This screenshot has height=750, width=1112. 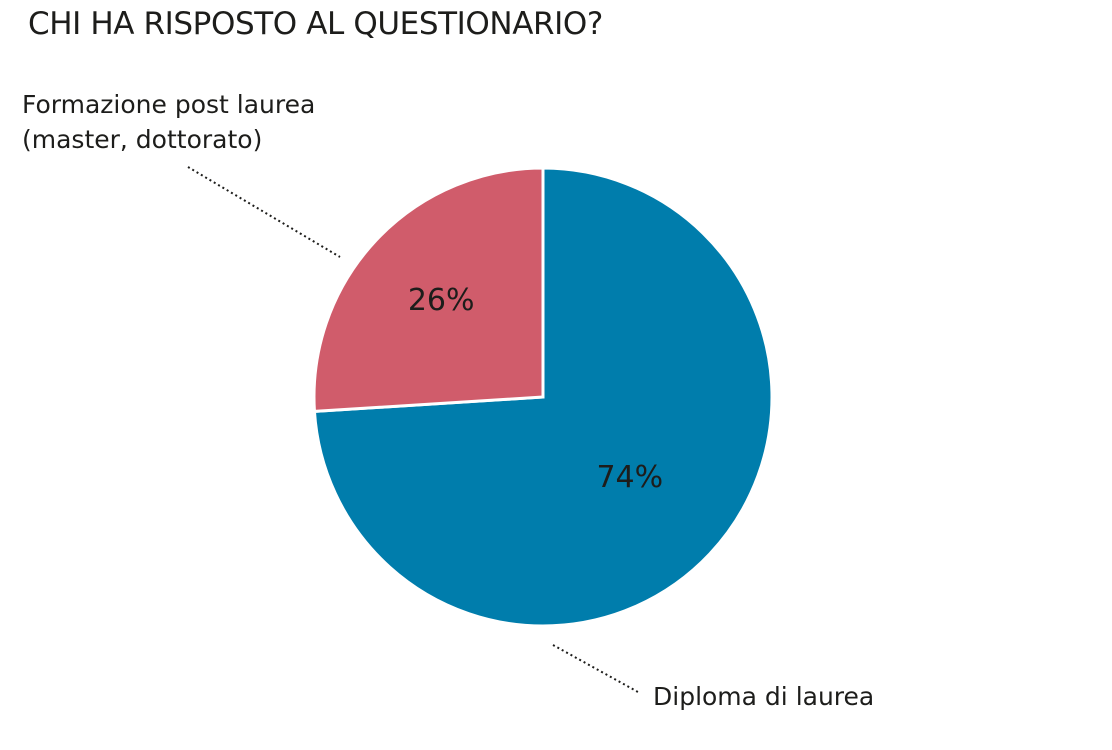 I want to click on value-label-formazione-post-laurea: 26%, so click(x=441, y=300).